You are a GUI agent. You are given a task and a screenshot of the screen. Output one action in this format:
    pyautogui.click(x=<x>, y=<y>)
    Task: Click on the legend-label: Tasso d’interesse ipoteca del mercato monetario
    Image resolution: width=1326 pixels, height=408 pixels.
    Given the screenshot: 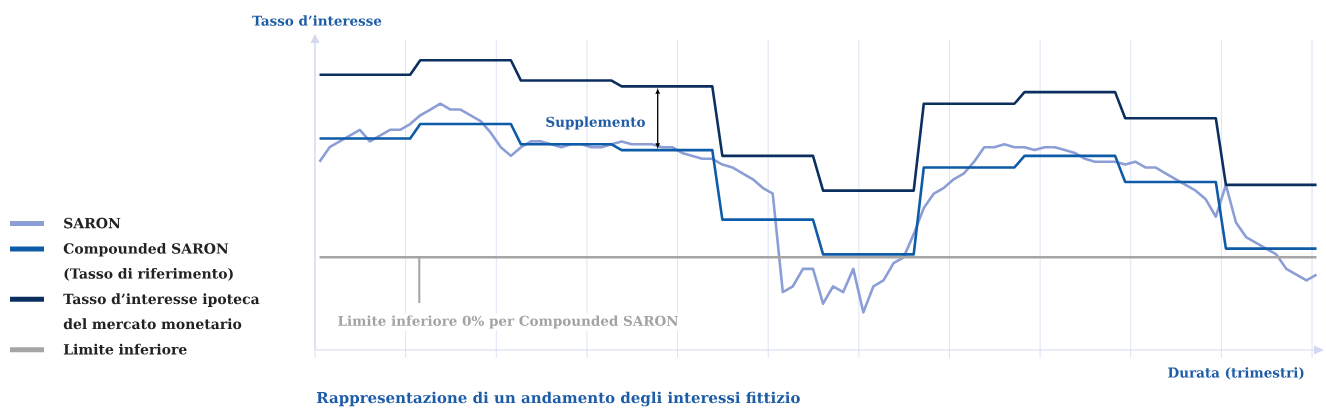 What is the action you would take?
    pyautogui.click(x=161, y=311)
    